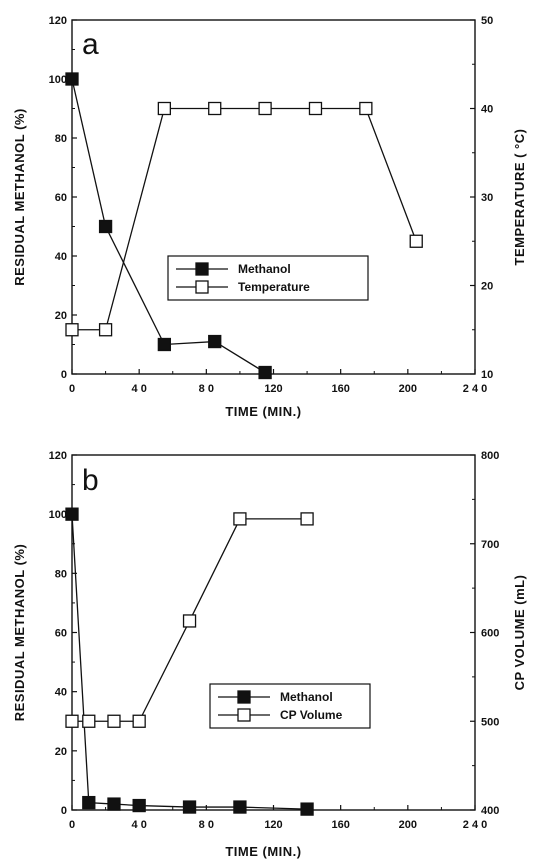 This screenshot has width=536, height=860. I want to click on y2-tick-label: 600, so click(490, 634).